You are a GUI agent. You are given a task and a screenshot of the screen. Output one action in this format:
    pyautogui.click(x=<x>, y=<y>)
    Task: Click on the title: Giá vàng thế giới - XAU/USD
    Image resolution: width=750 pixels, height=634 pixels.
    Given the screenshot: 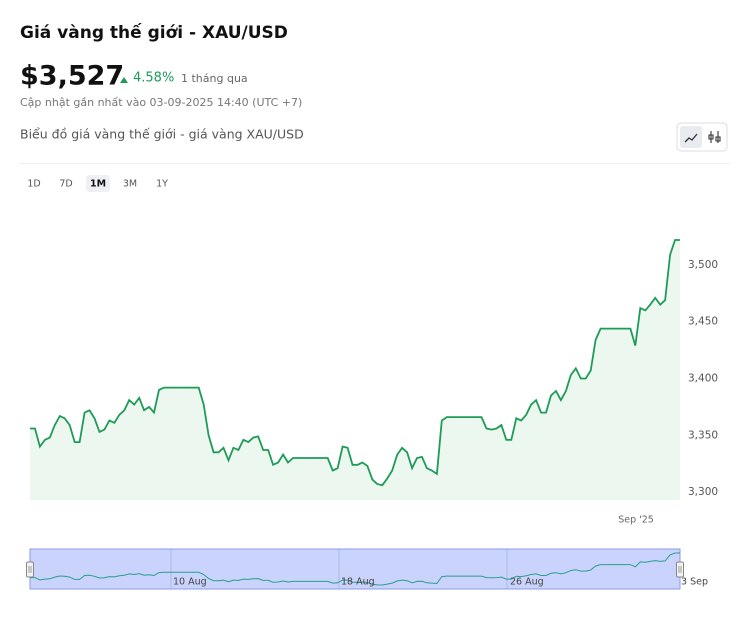 What is the action you would take?
    pyautogui.click(x=154, y=32)
    